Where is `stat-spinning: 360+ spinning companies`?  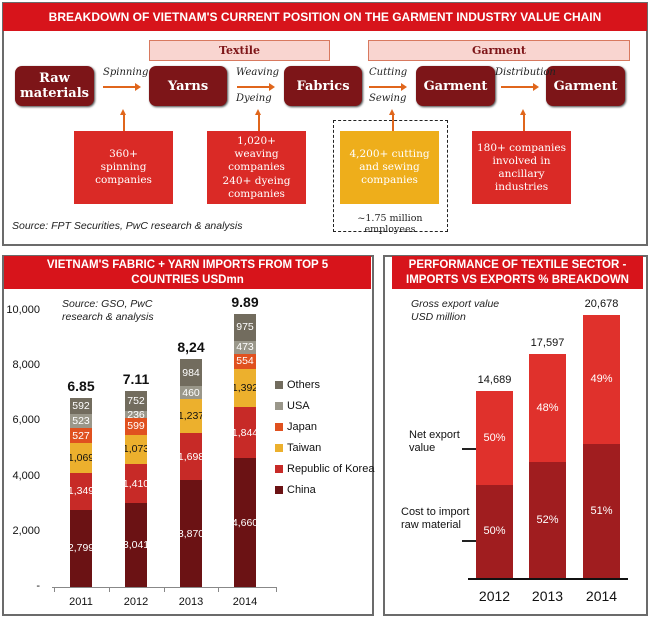
stat-spinning: 360+ spinning companies is located at coordinates (123, 167).